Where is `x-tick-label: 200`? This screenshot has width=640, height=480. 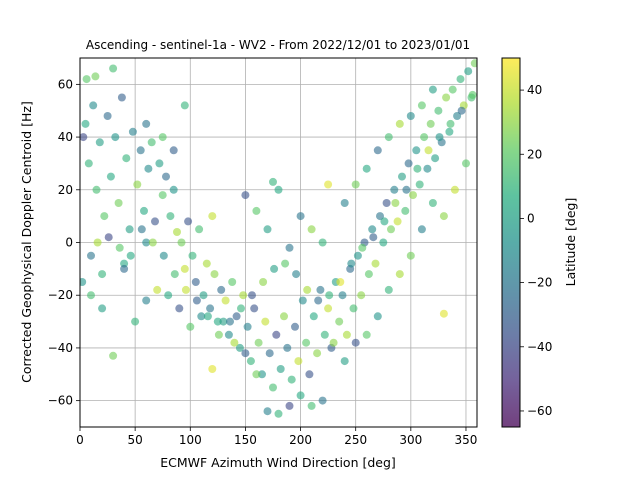 x-tick-label: 200 is located at coordinates (300, 440).